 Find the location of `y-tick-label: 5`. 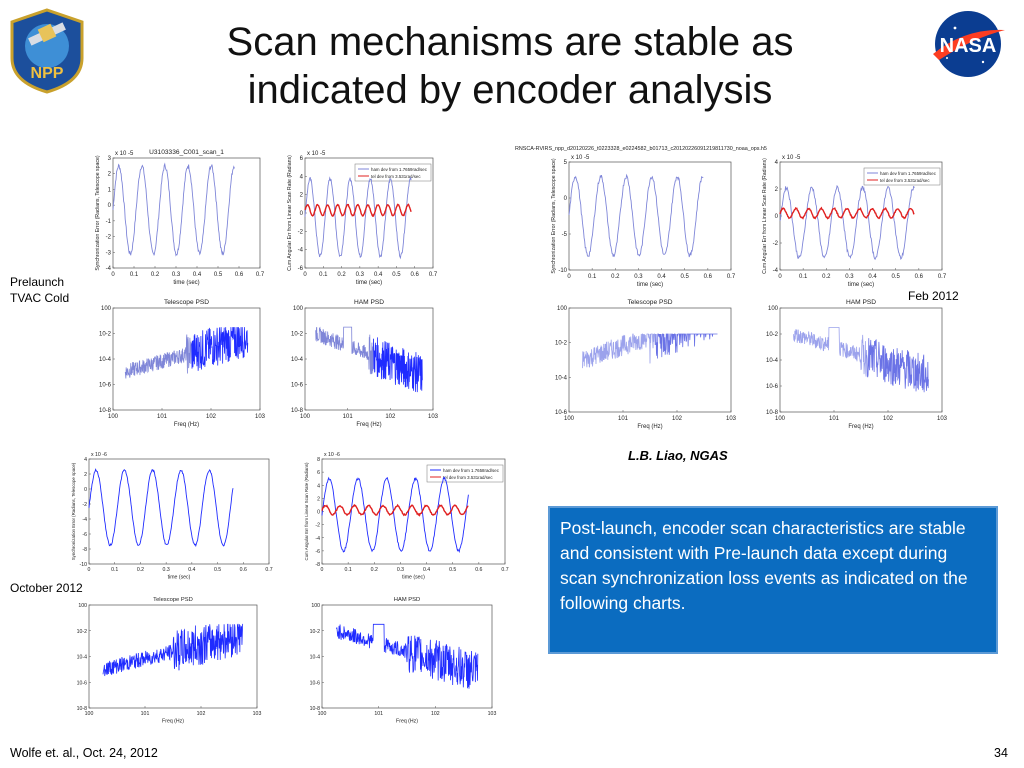

y-tick-label: 5 is located at coordinates (566, 163).